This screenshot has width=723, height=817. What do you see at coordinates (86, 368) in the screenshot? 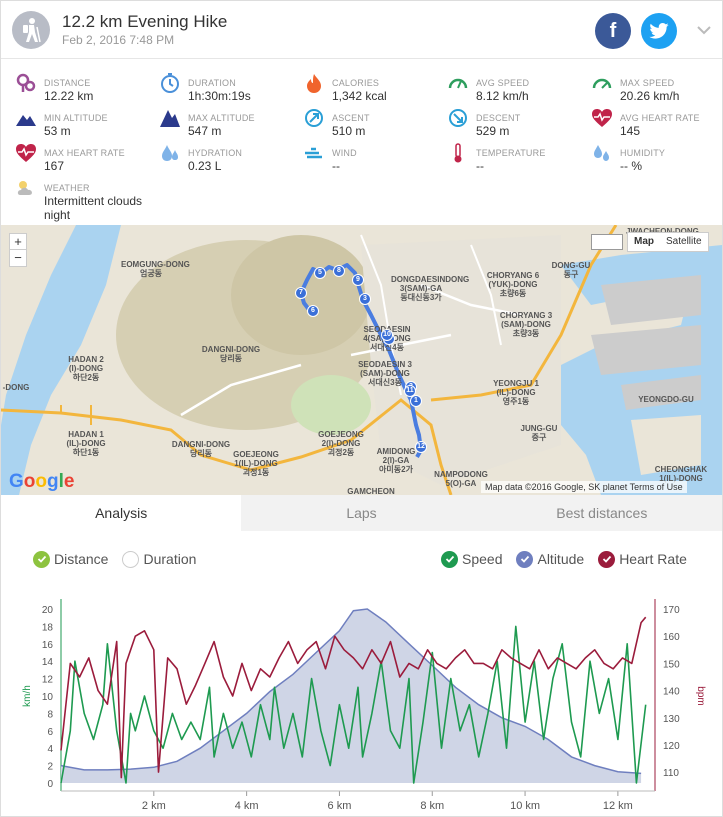
I see `map-place-label: HADAN 2 (I)-DONG 하단2동` at bounding box center [86, 368].